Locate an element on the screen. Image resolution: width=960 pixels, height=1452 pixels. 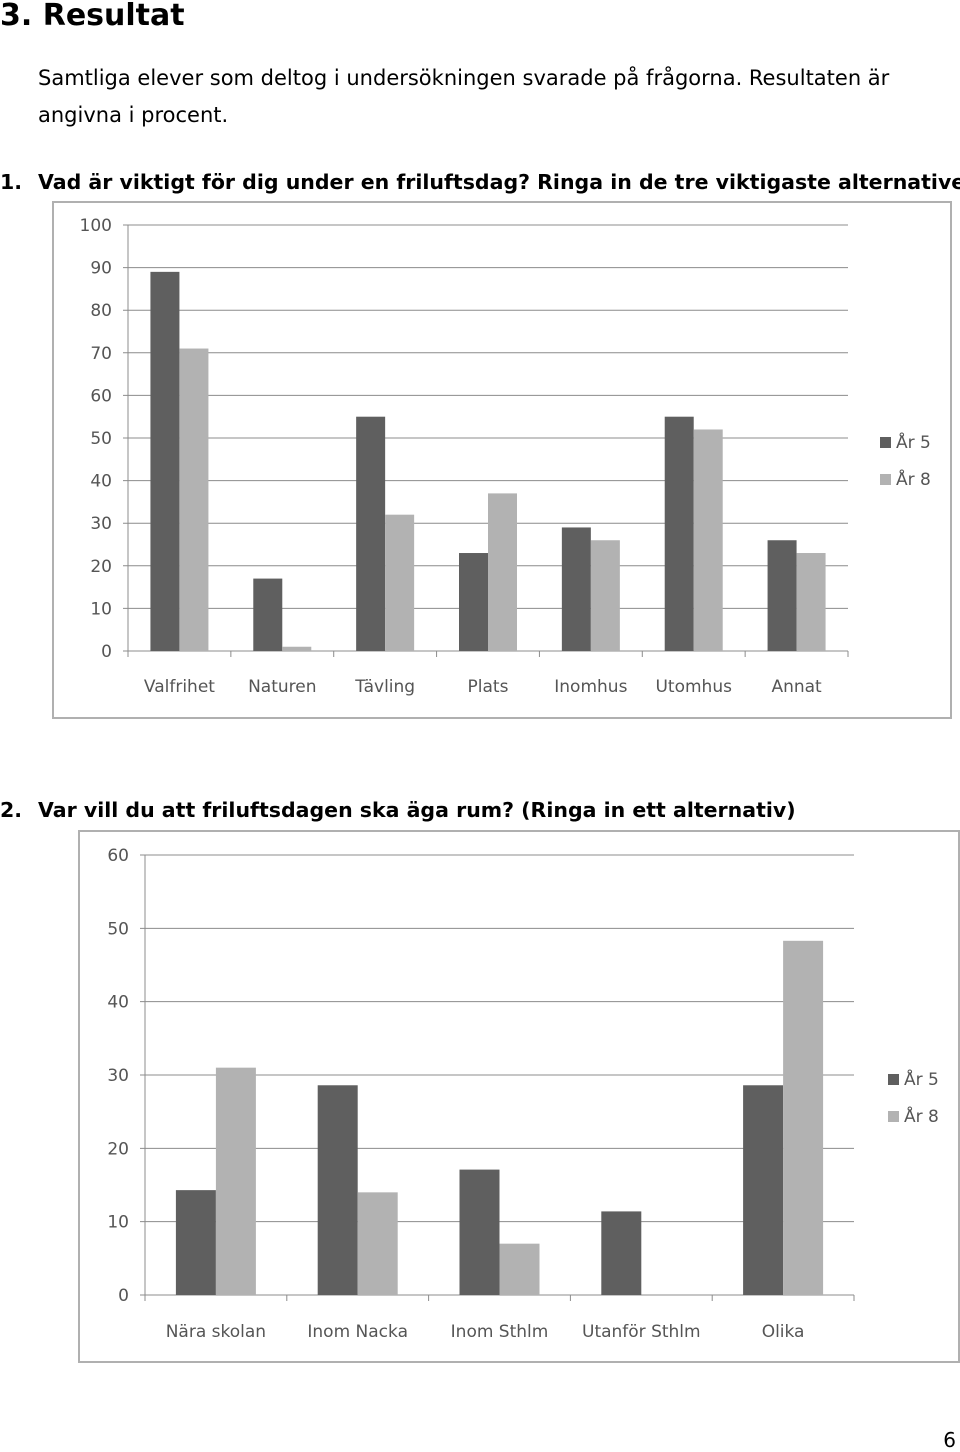
y-tick-label: 80 is located at coordinates (101, 311).